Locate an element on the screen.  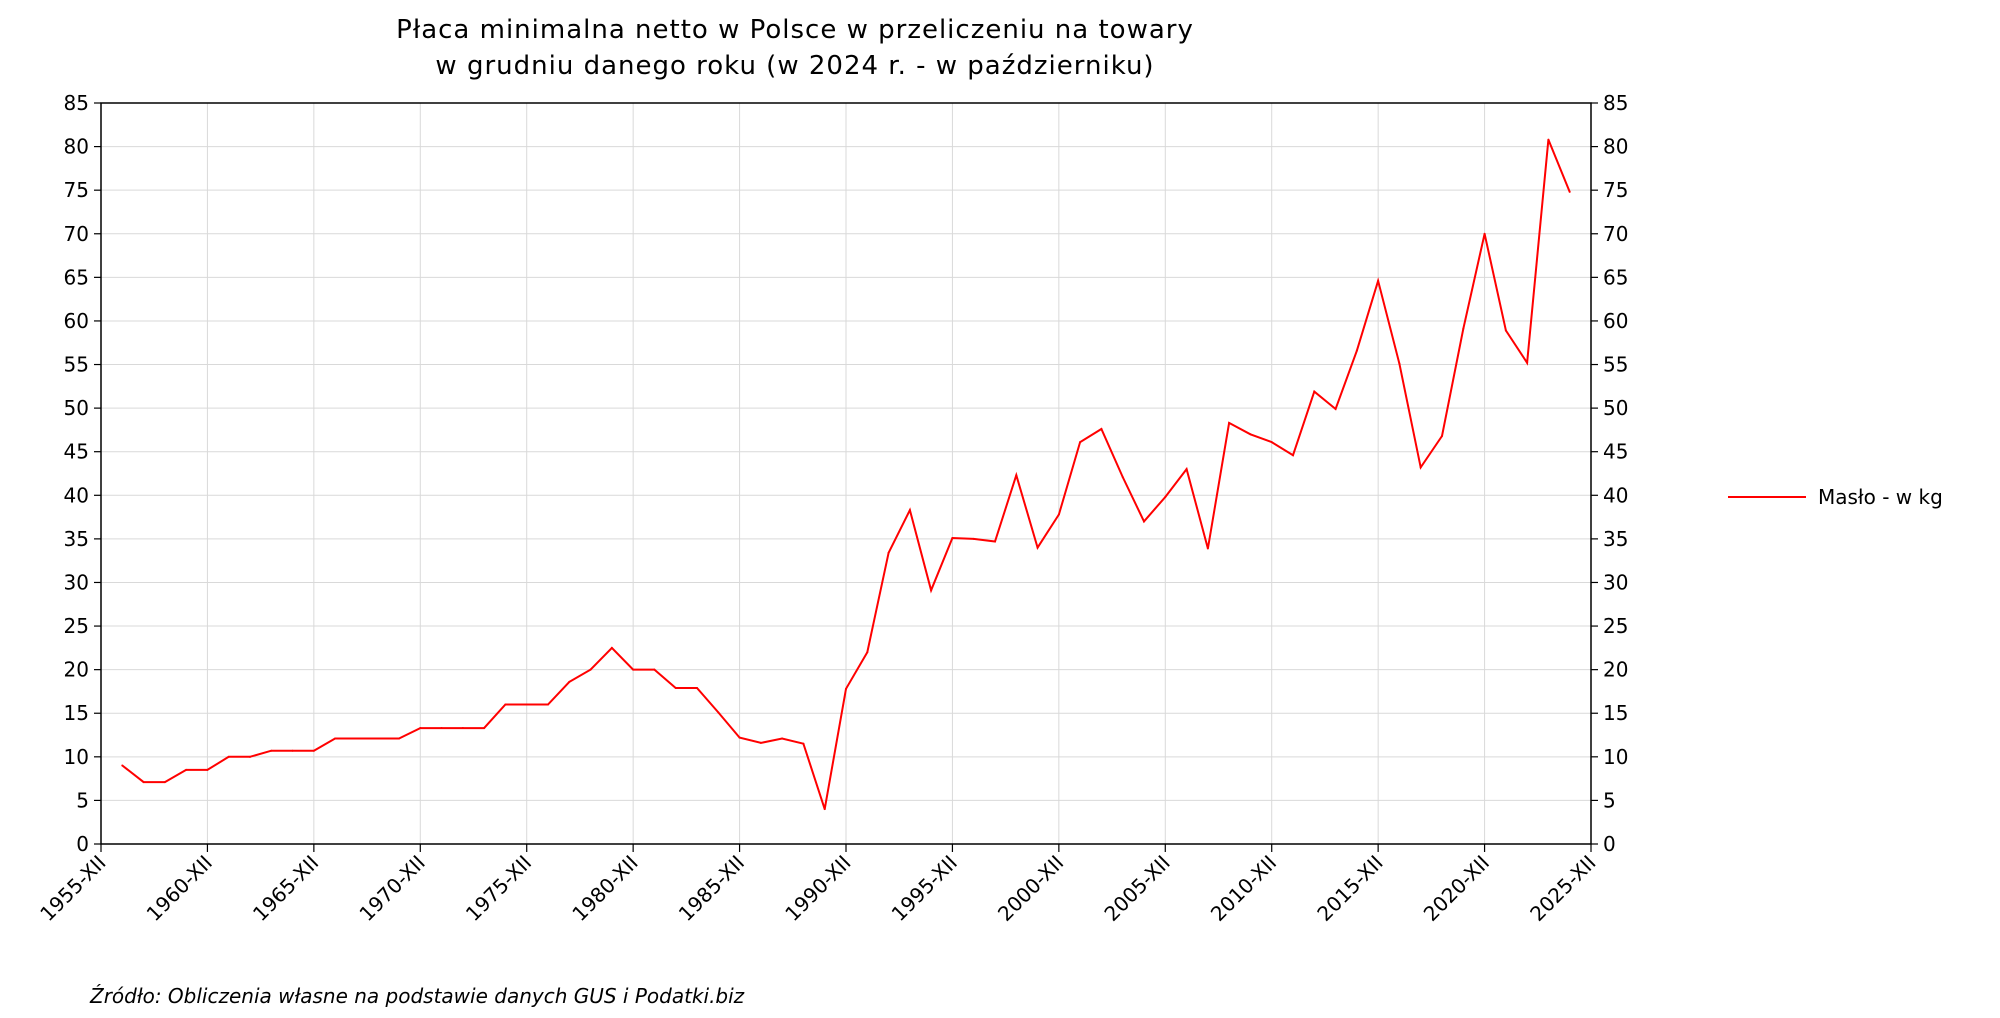
x-tick-label: 2015-XII is located at coordinates (1349, 888).